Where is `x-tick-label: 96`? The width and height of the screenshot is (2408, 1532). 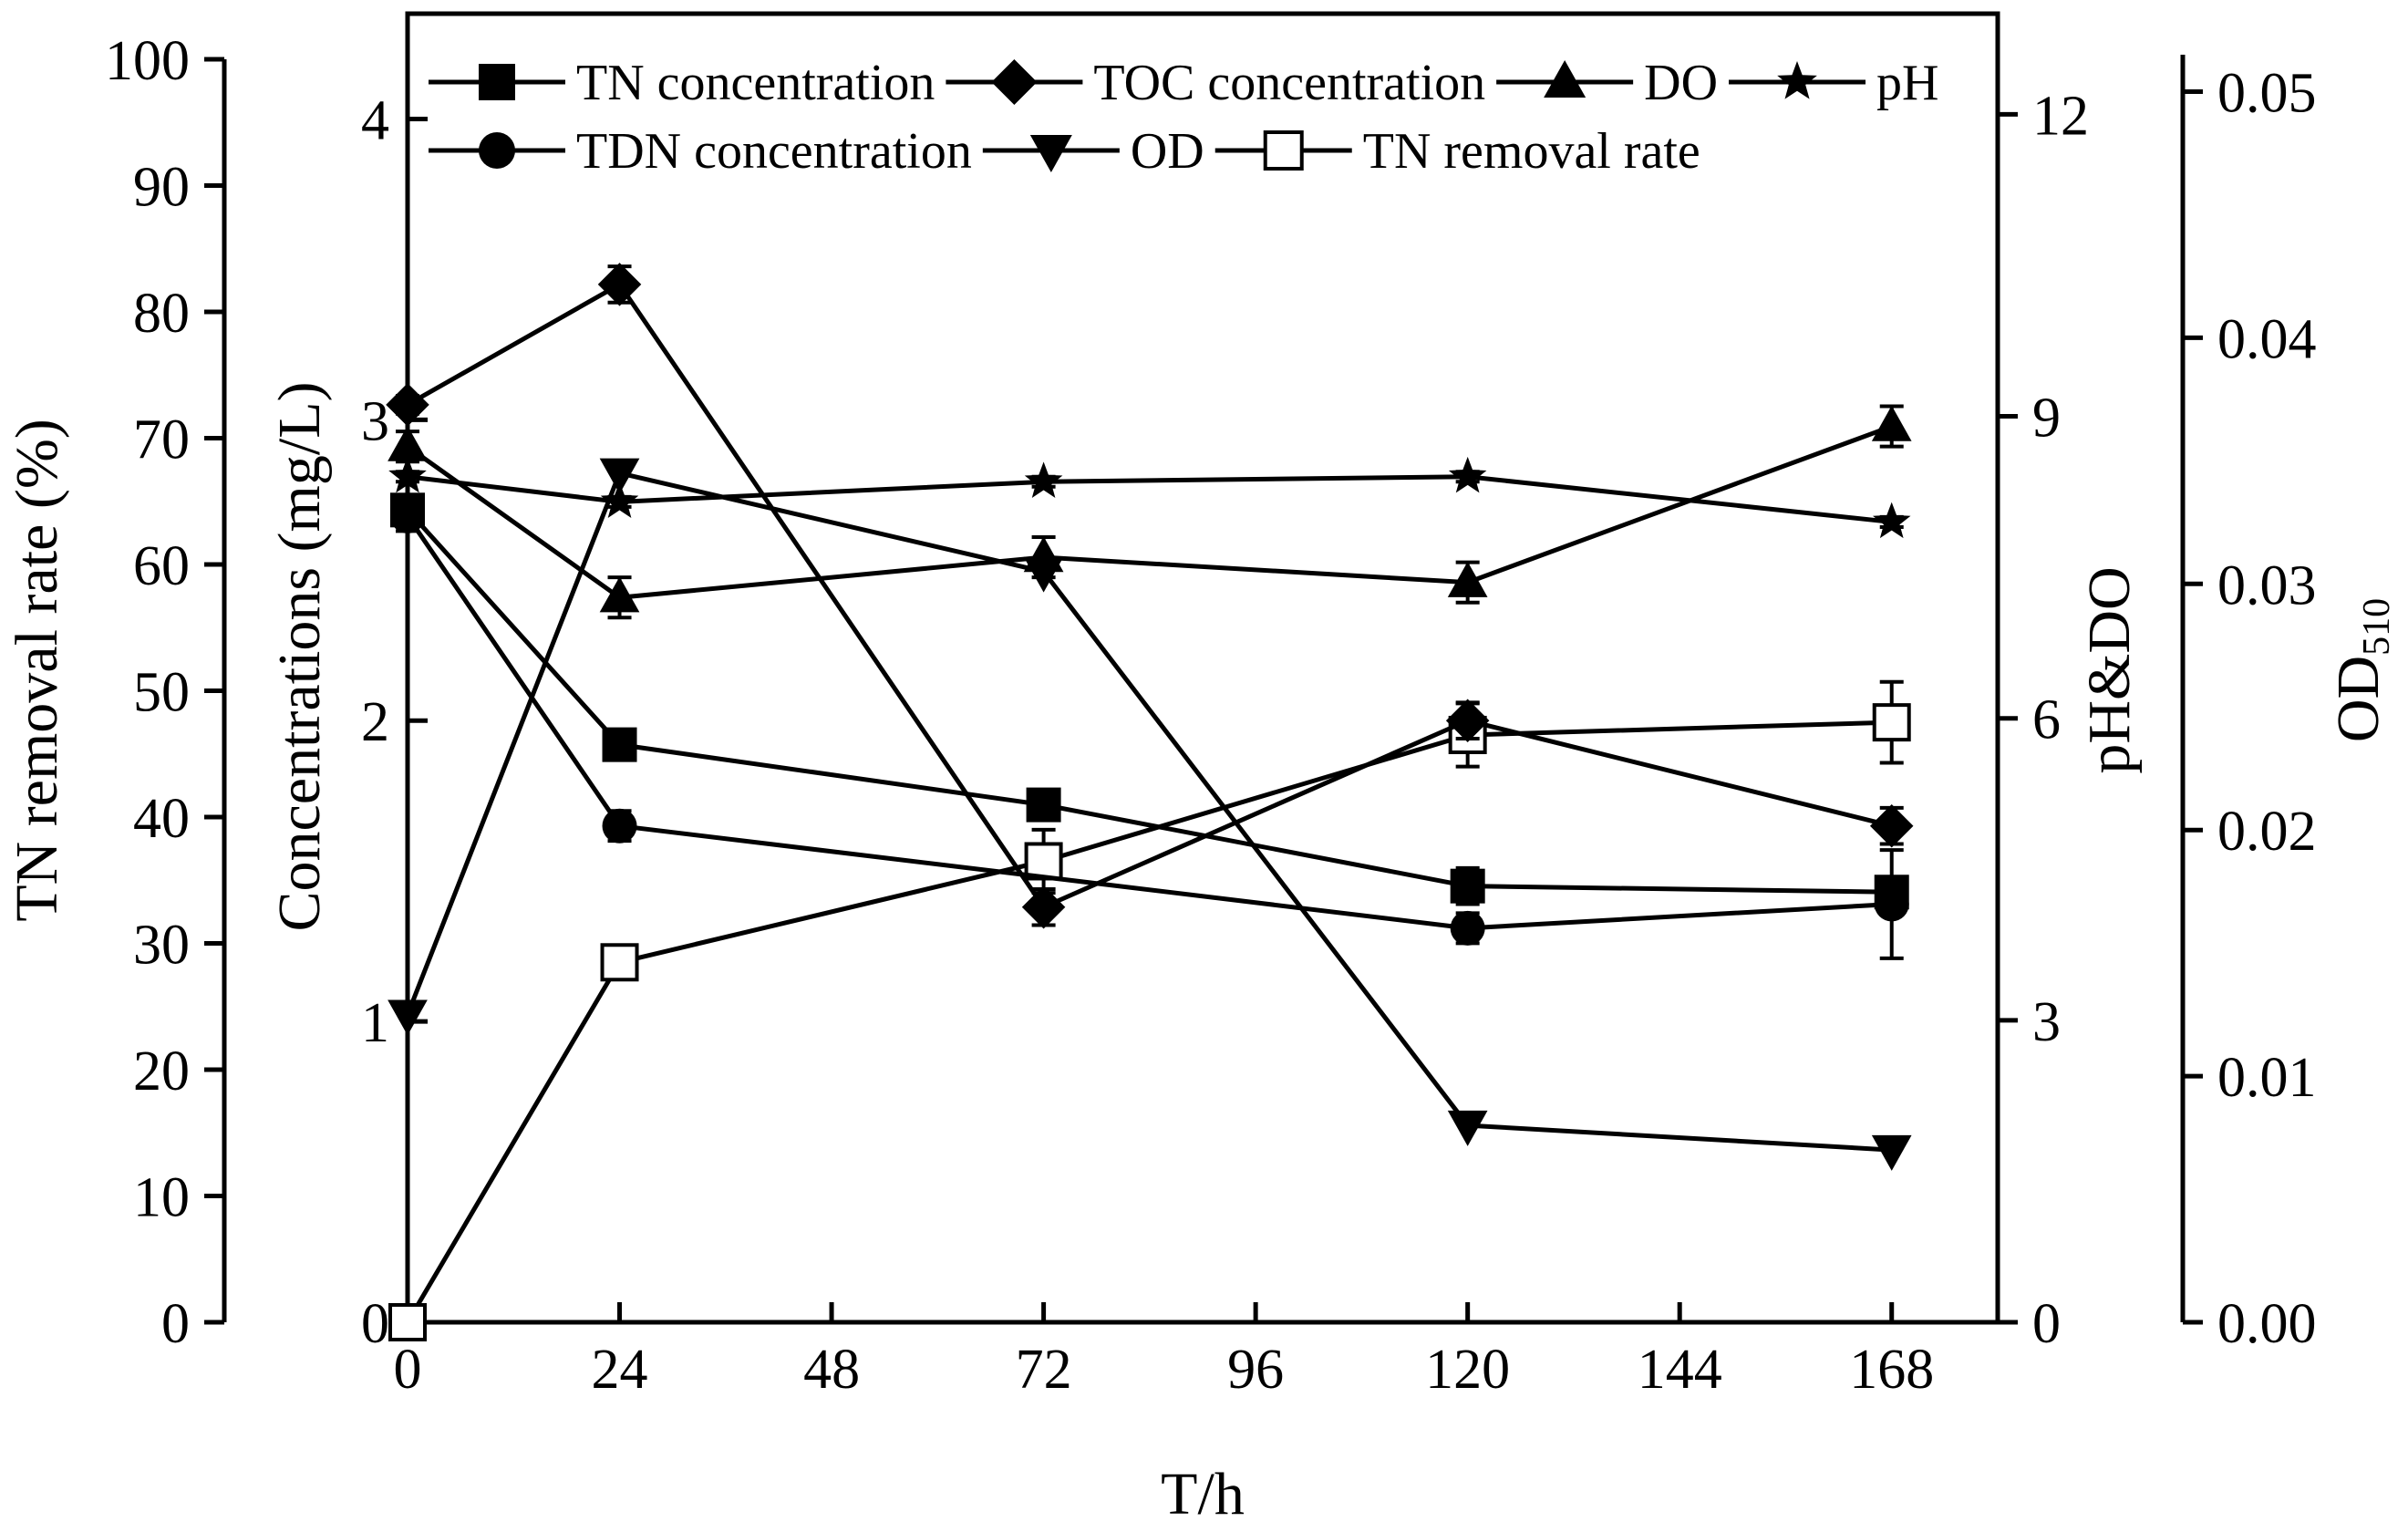 x-tick-label: 96 is located at coordinates (1255, 1370).